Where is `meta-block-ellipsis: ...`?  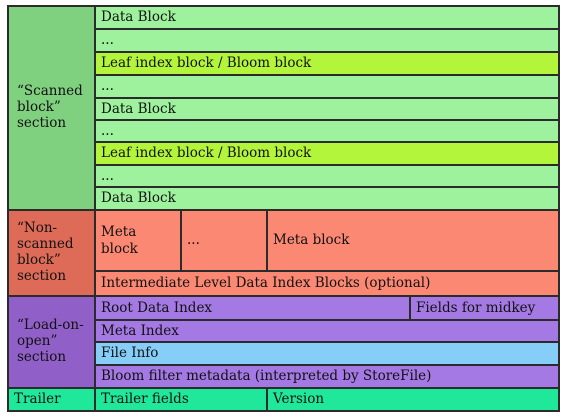 meta-block-ellipsis: ... is located at coordinates (224, 240).